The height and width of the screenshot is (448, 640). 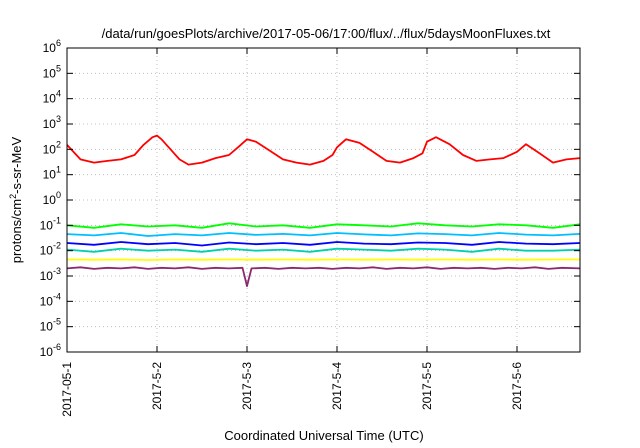 I want to click on y-tick-label: 10², so click(x=52, y=147).